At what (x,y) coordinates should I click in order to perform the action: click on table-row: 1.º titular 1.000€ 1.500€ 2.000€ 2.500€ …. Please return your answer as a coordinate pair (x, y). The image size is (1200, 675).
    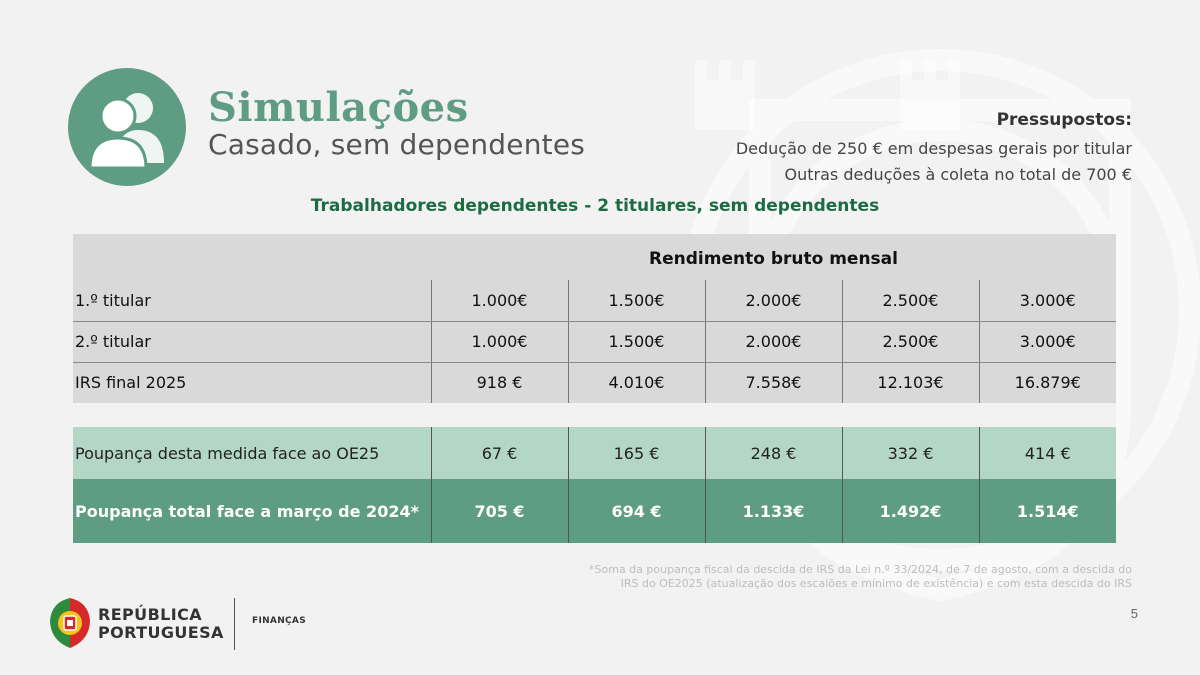
    Looking at the image, I should click on (594, 301).